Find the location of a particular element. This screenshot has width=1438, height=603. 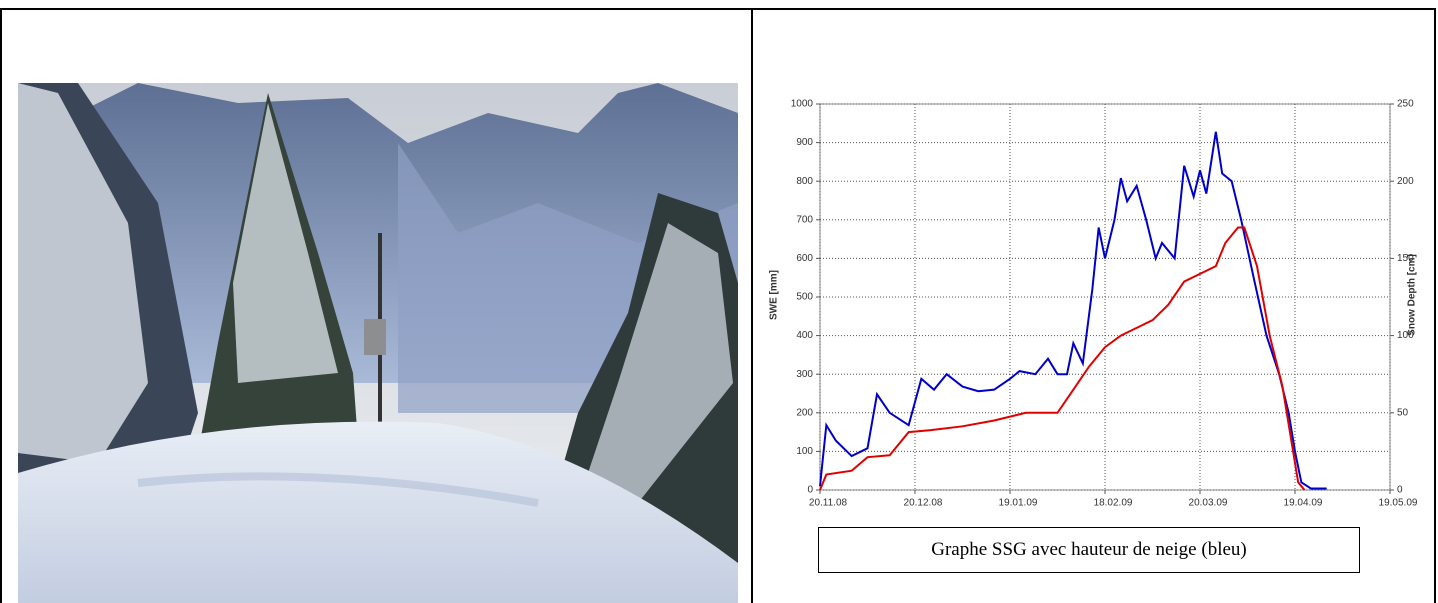

y-tick-label: 100 is located at coordinates (804, 451).